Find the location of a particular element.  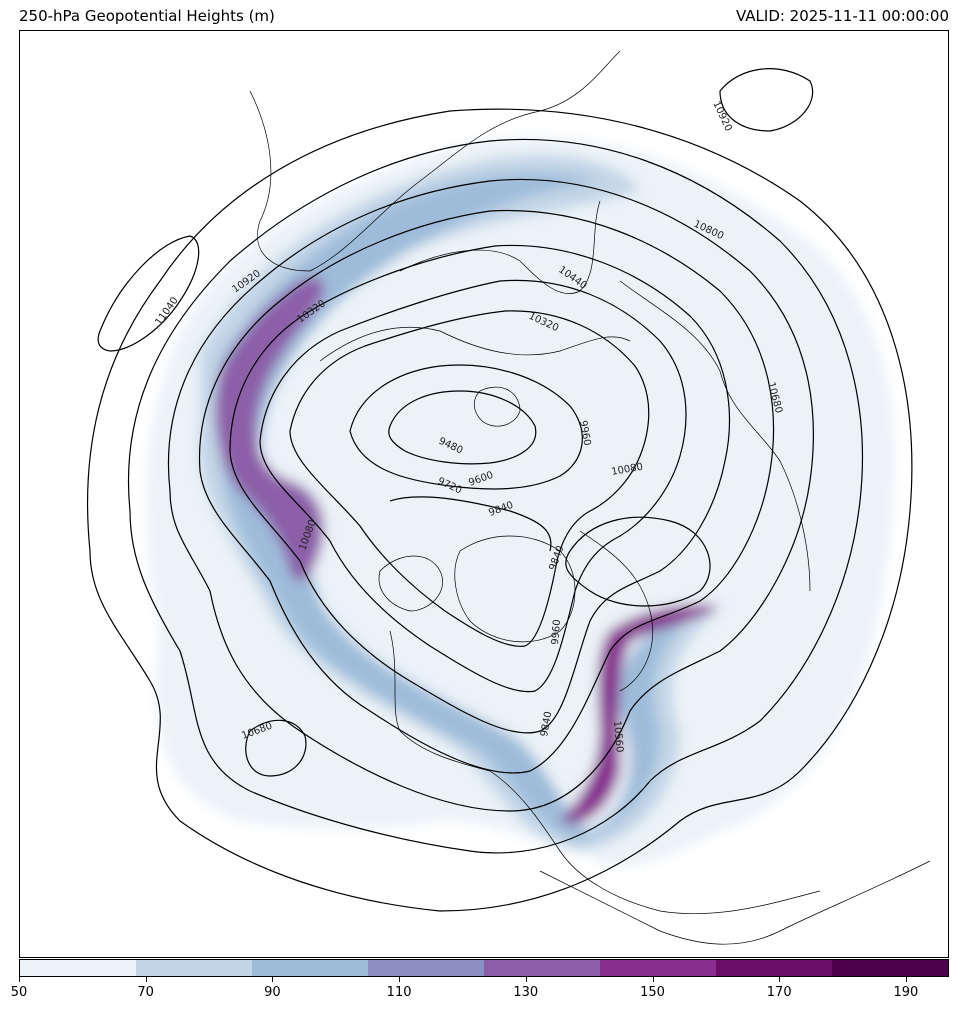

jet-shading-core-west is located at coordinates (269, 429).